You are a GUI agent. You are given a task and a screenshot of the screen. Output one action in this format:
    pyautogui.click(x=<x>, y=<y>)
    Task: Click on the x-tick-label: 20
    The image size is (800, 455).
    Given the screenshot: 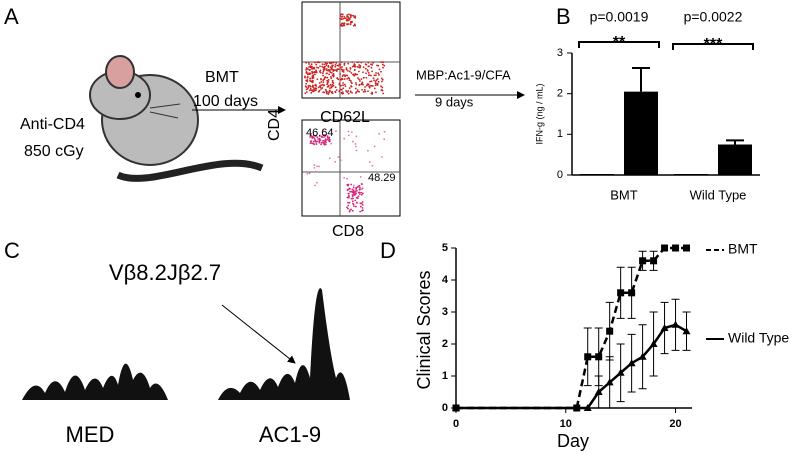 What is the action you would take?
    pyautogui.click(x=675, y=424)
    